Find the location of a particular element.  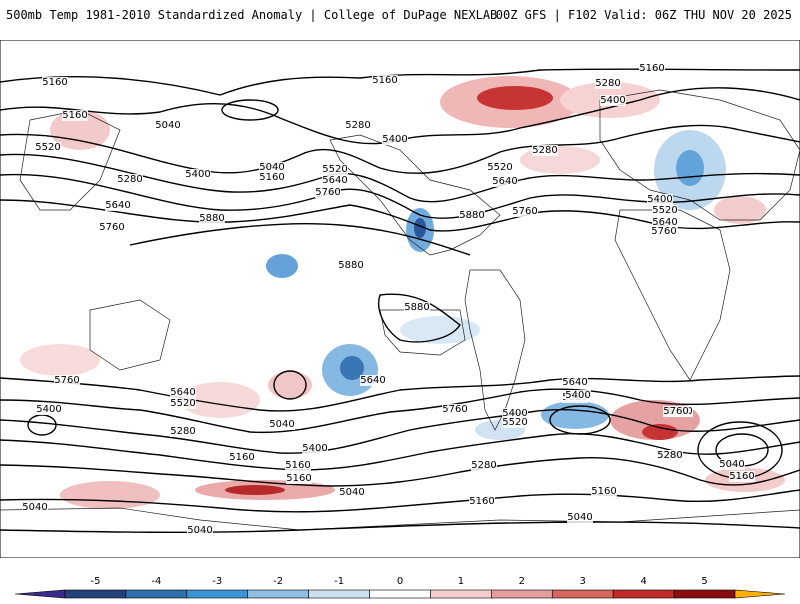

cold-anomaly-pacific-central is located at coordinates (282, 266).